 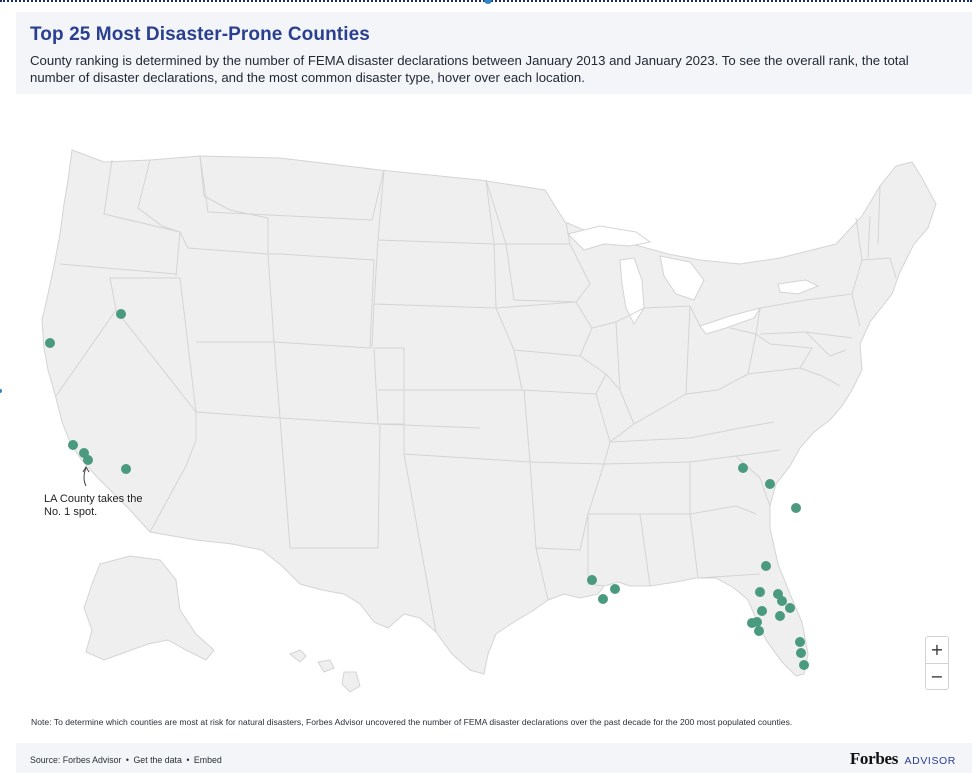 I want to click on lake-ontario, so click(x=798, y=287).